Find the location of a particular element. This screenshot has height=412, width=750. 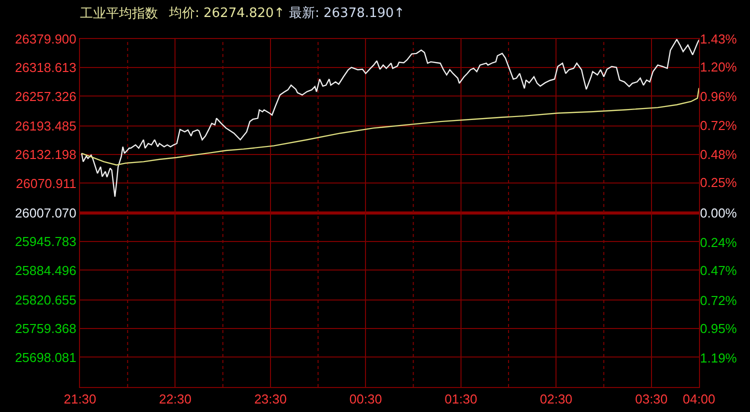

y2-tick-label: 0.00% is located at coordinates (719, 213).